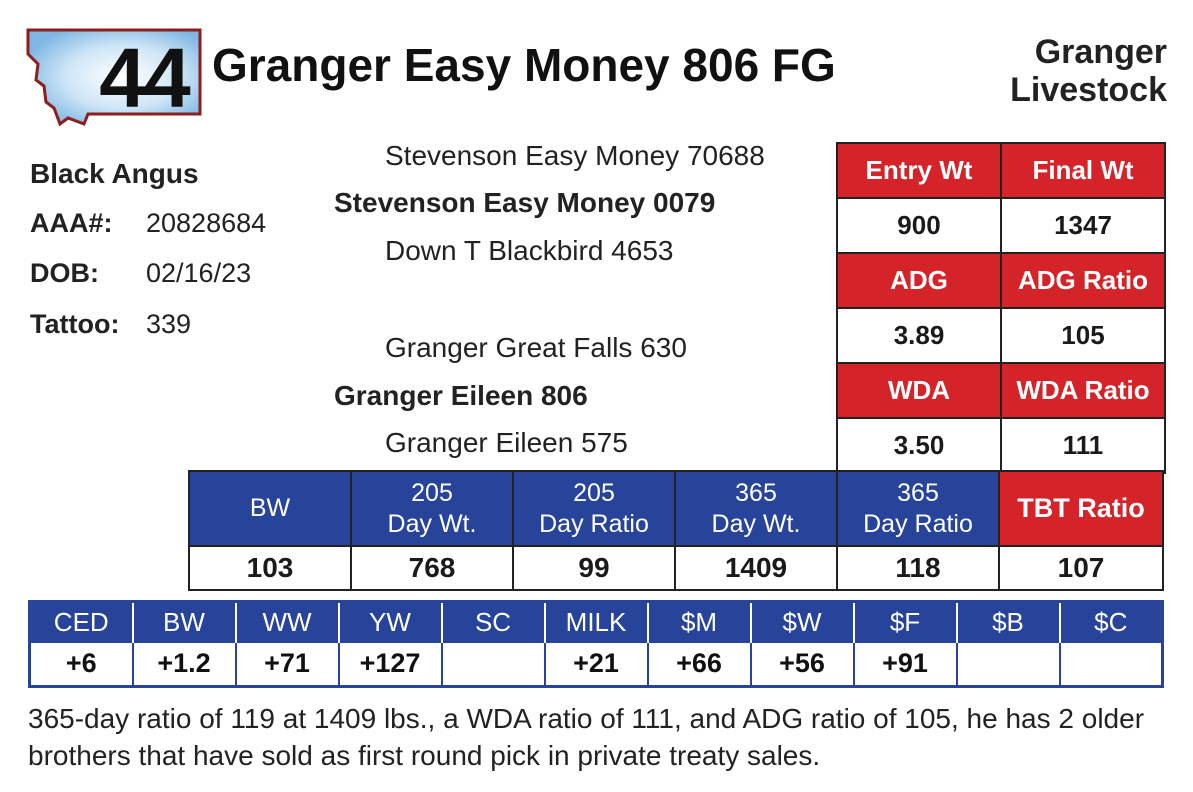 The height and width of the screenshot is (792, 1193). What do you see at coordinates (594, 508) in the screenshot?
I see `weights-header-205-ratio: 205 Day Ratio` at bounding box center [594, 508].